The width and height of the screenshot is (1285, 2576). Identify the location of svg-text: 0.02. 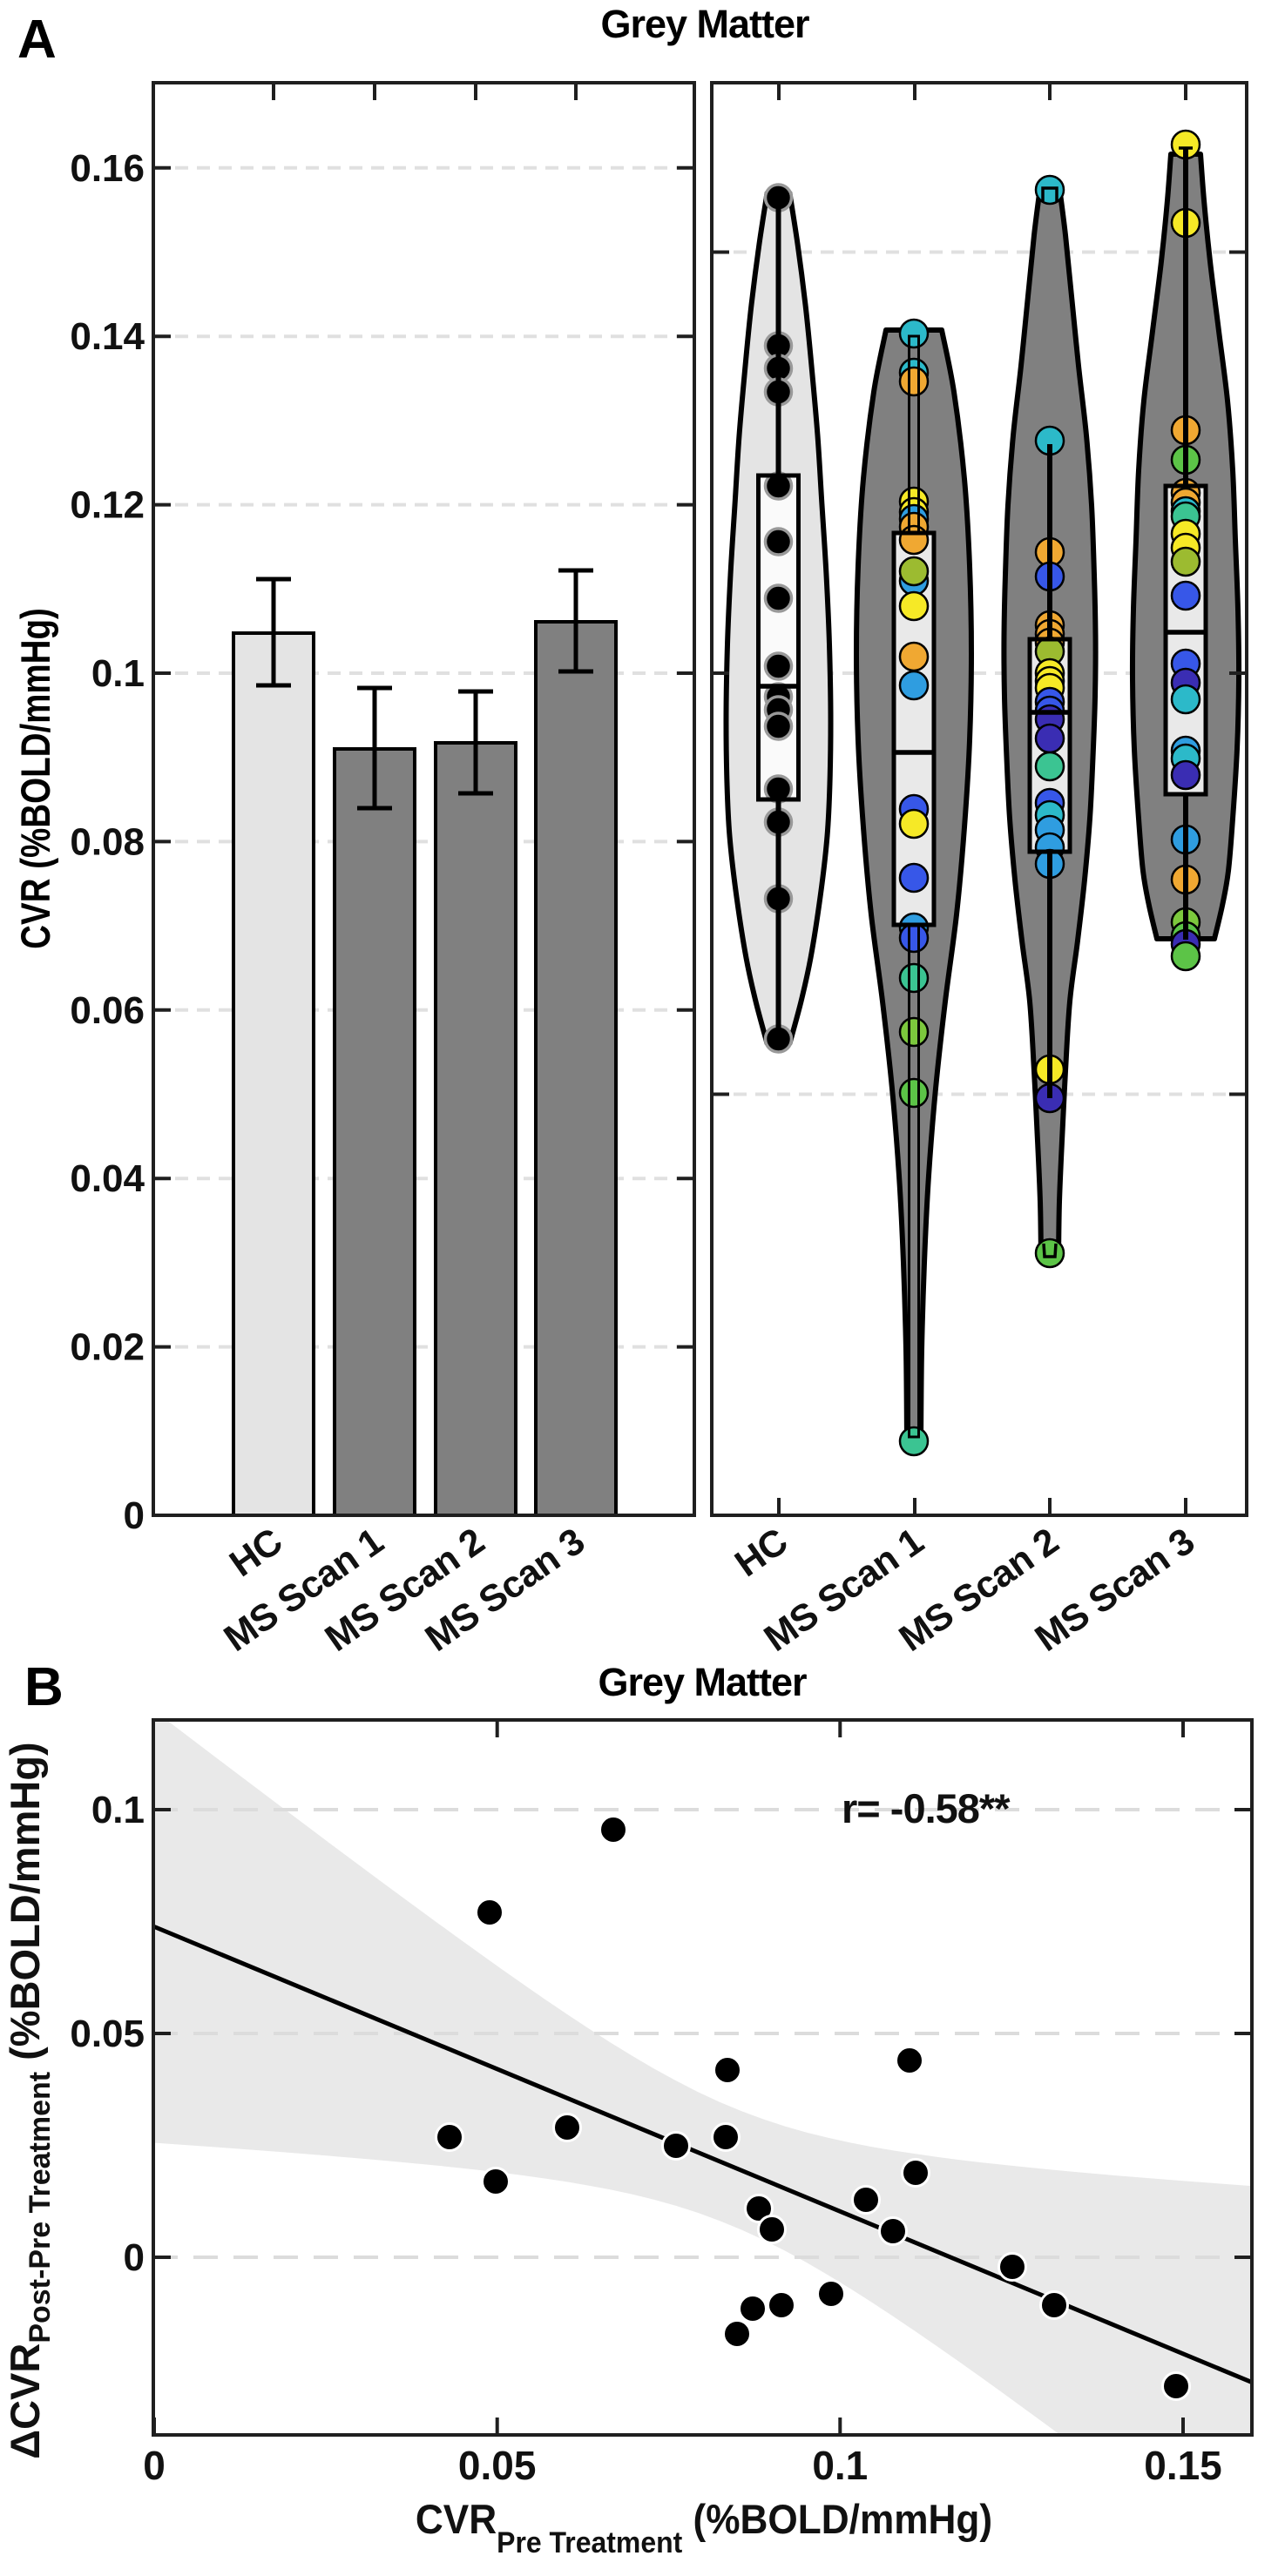
(107, 1347).